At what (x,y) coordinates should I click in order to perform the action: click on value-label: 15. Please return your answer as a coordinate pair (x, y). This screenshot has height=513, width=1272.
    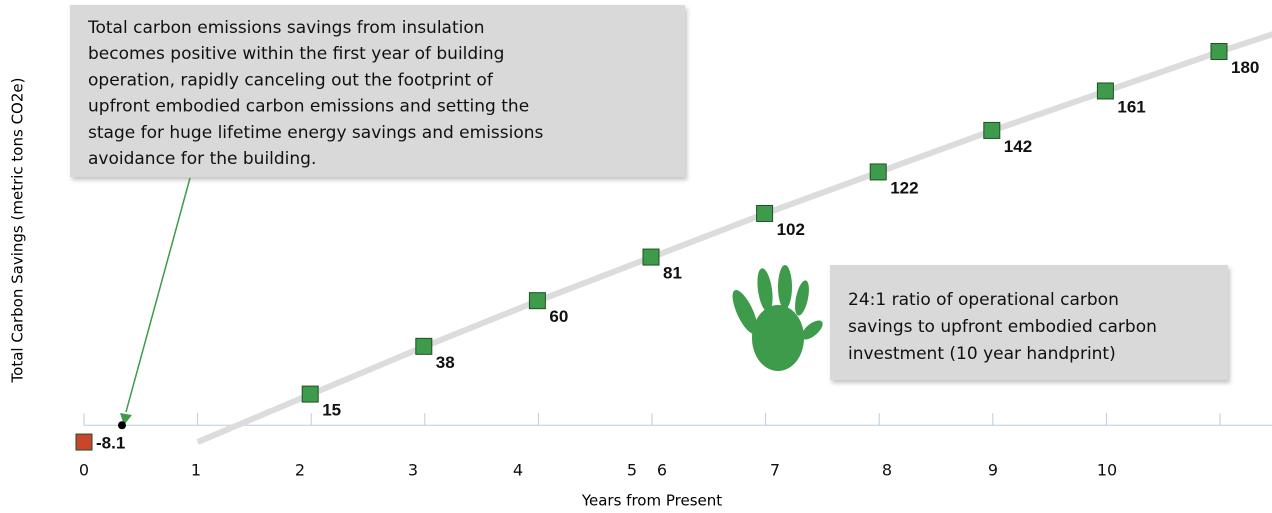
    Looking at the image, I should click on (331, 410).